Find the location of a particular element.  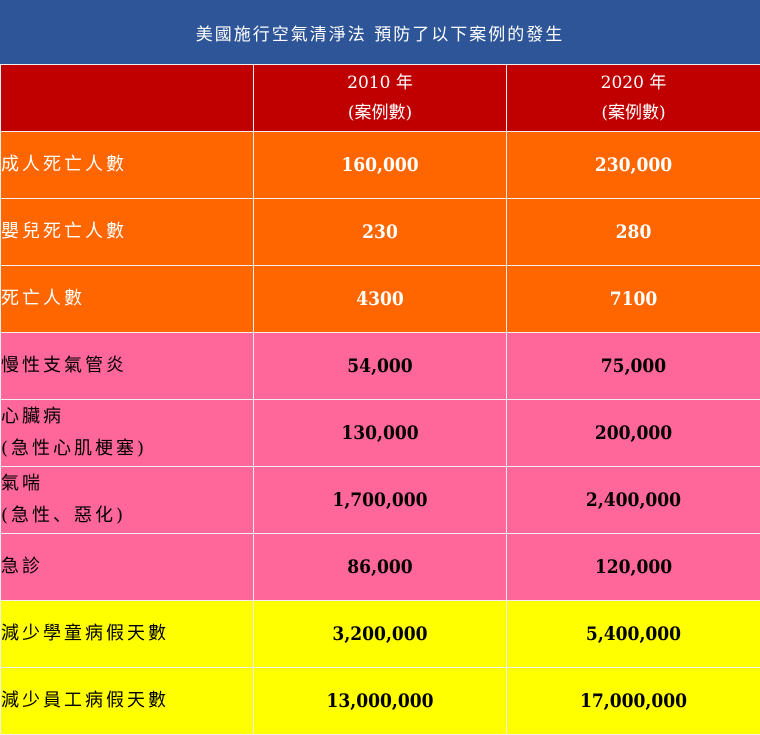

row-label: 嬰兒死亡人數 is located at coordinates (127, 232).